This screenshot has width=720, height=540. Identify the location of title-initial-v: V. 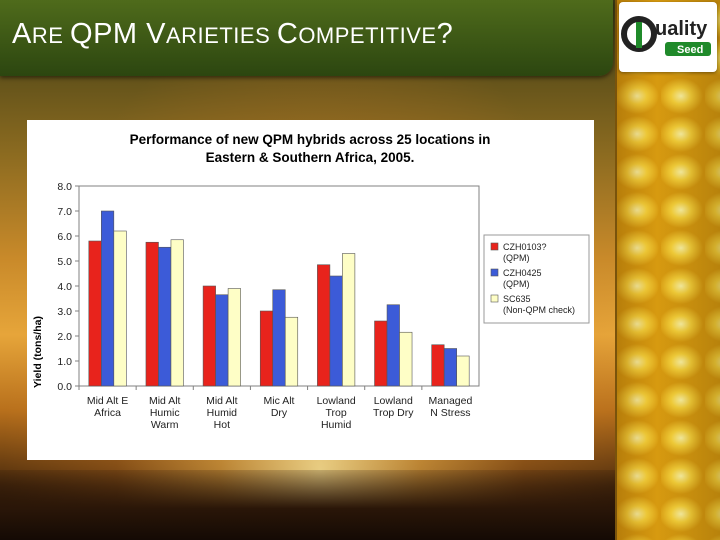
(156, 34).